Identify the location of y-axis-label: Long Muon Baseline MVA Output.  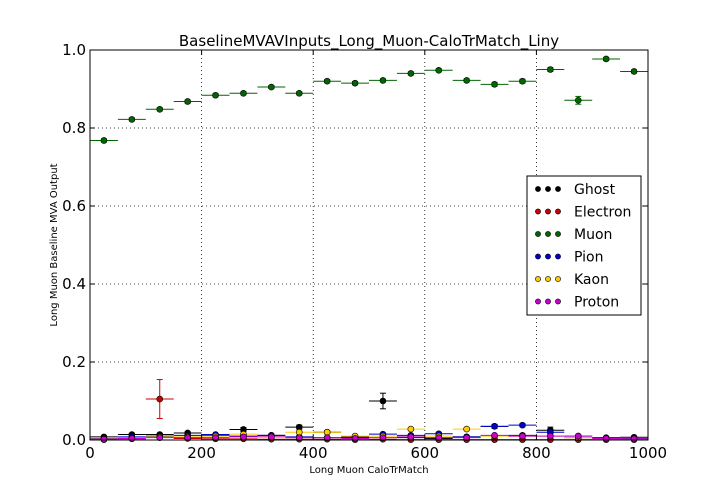
(54, 244).